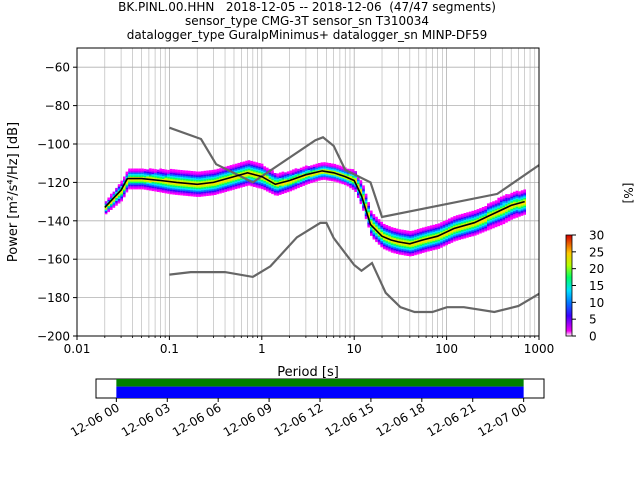 The image size is (640, 480). Describe the element at coordinates (57, 202) in the screenshot. I see `y-axis-ticks: −200−180−160−140−120−100−80−60` at that location.